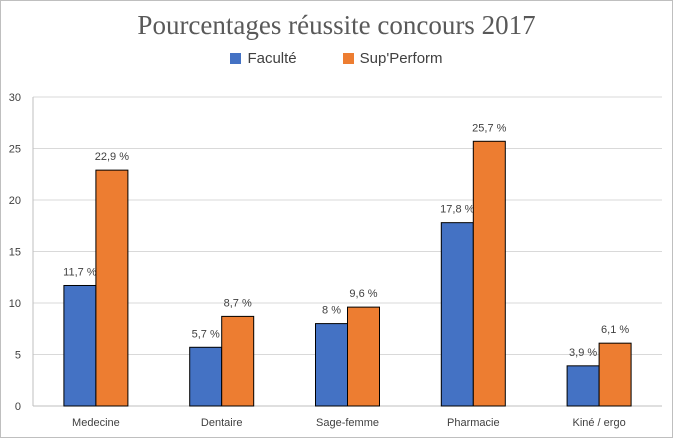  Describe the element at coordinates (489, 273) in the screenshot. I see `bar-s1-c3` at that location.